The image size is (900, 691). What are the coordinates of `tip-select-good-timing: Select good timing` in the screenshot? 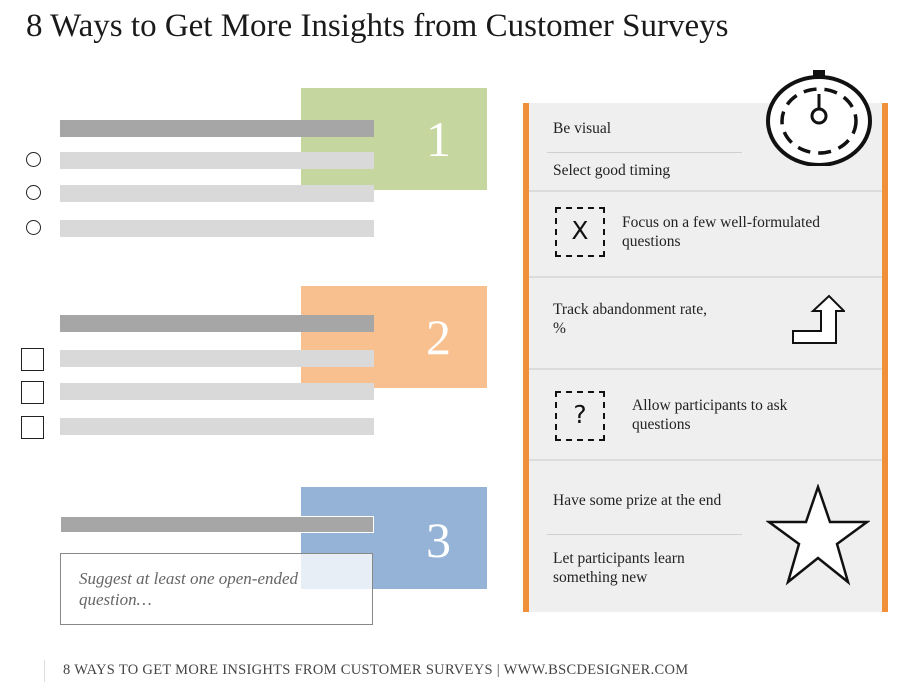 It's located at (612, 170).